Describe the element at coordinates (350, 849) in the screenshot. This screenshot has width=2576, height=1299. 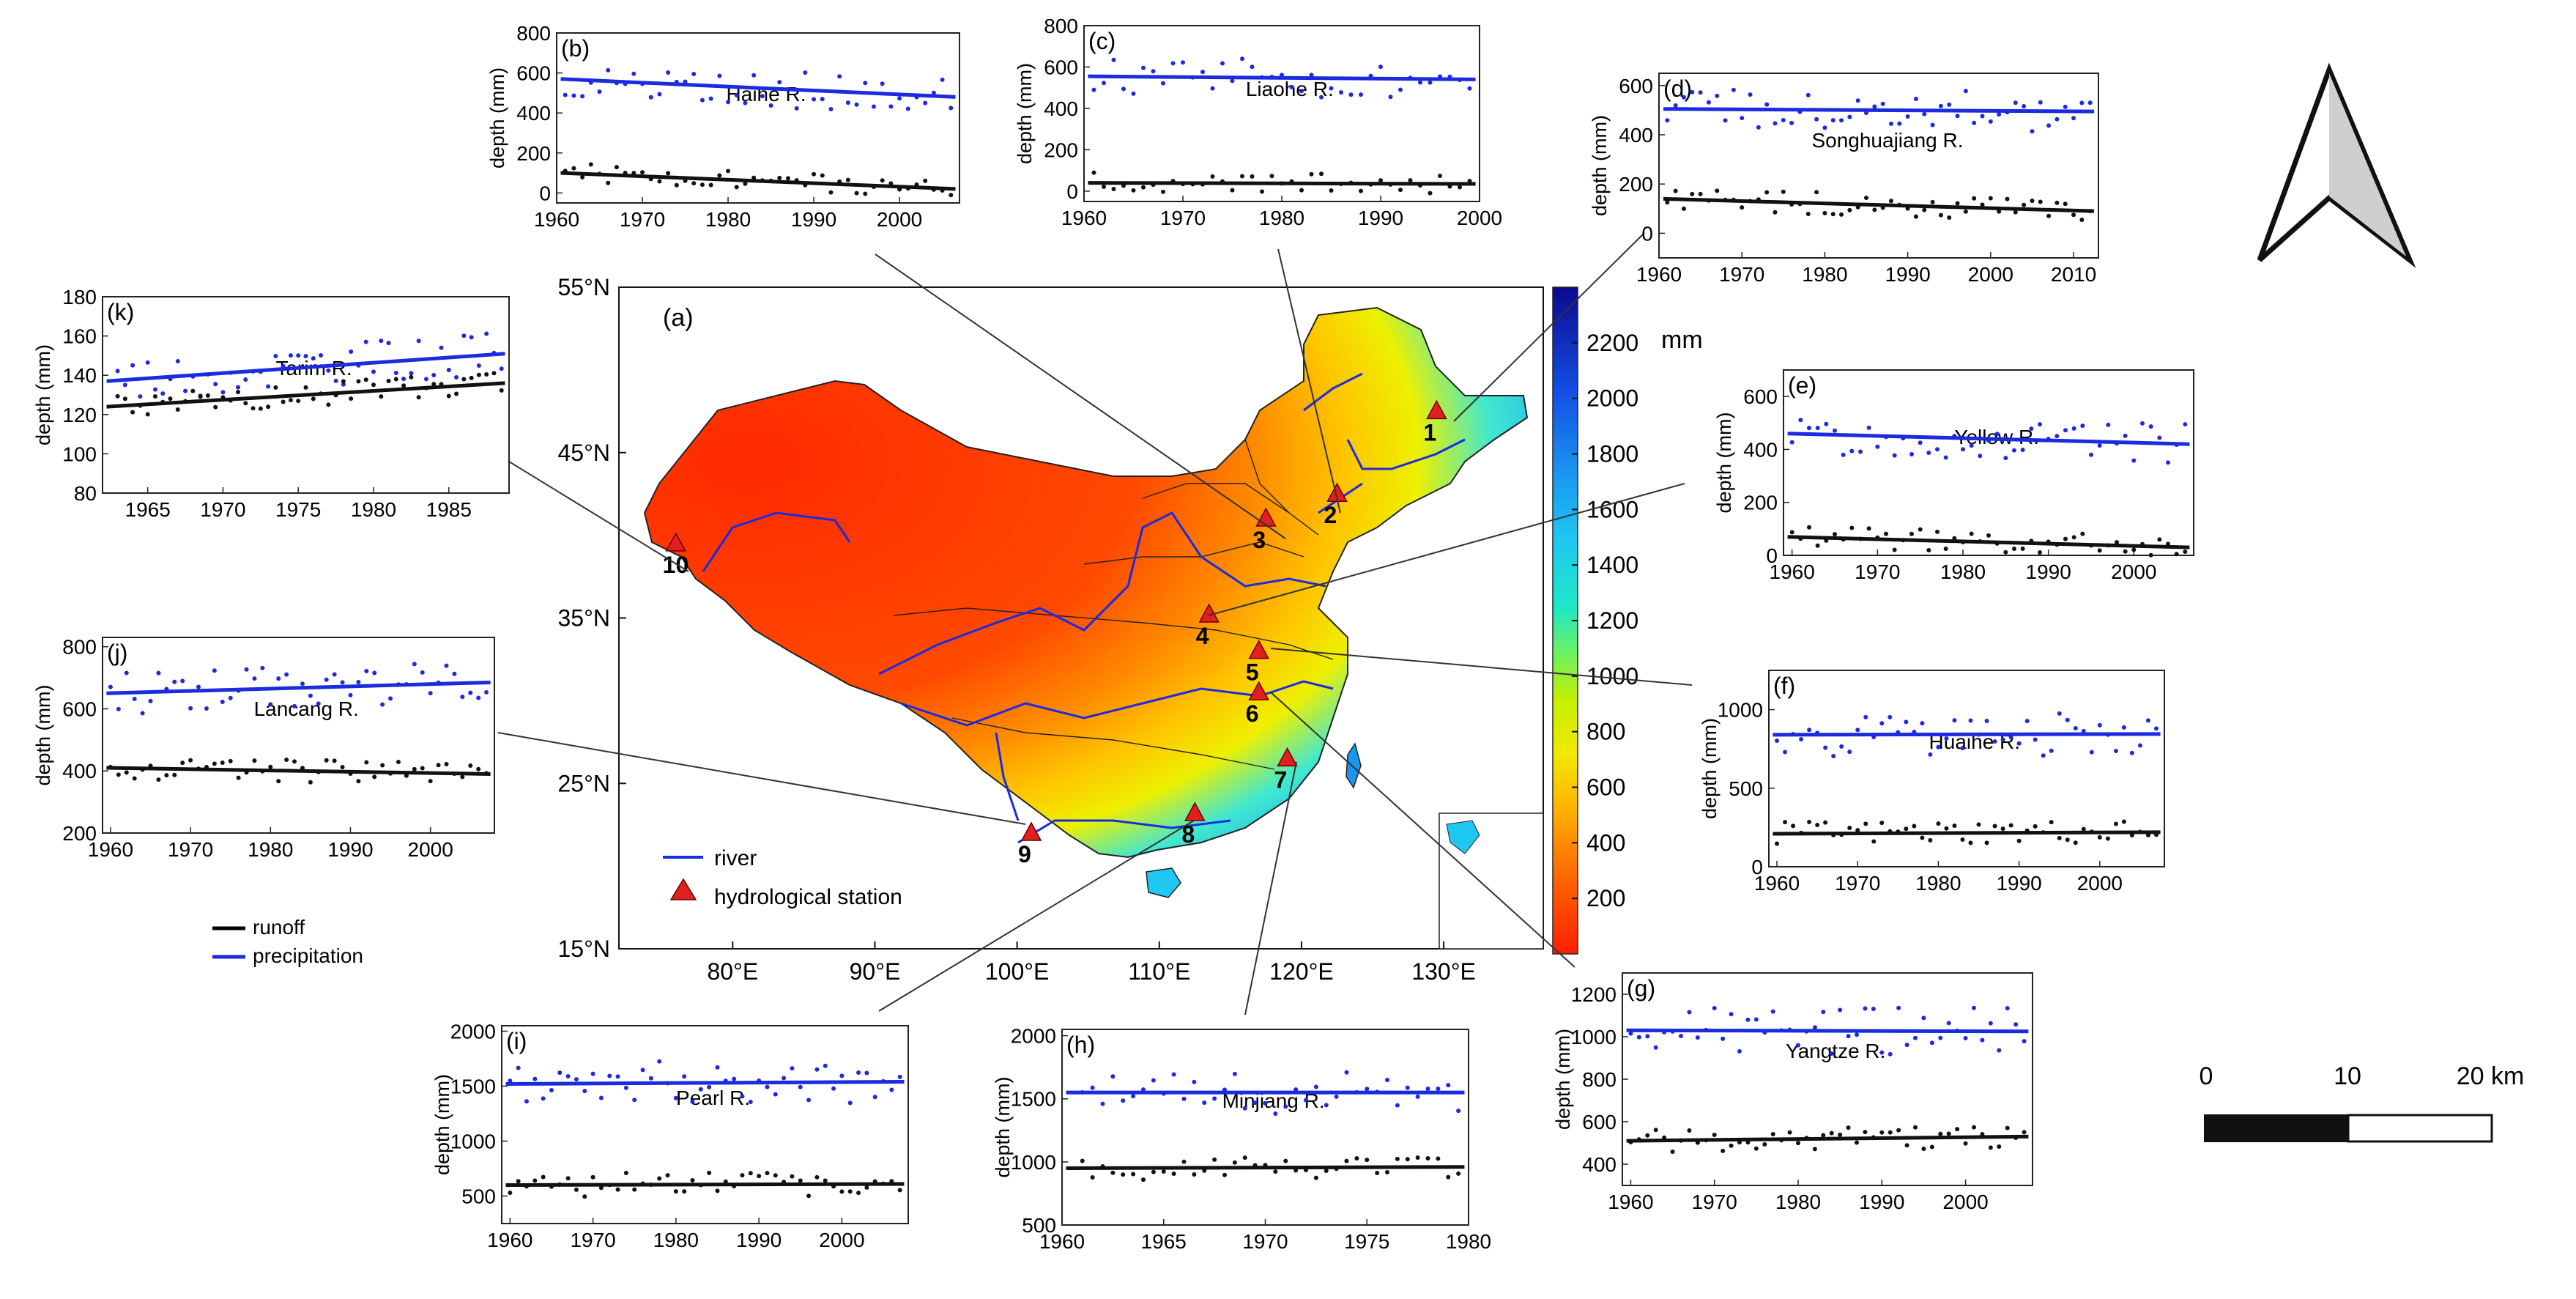
I see `x-tick-label: 1990` at that location.